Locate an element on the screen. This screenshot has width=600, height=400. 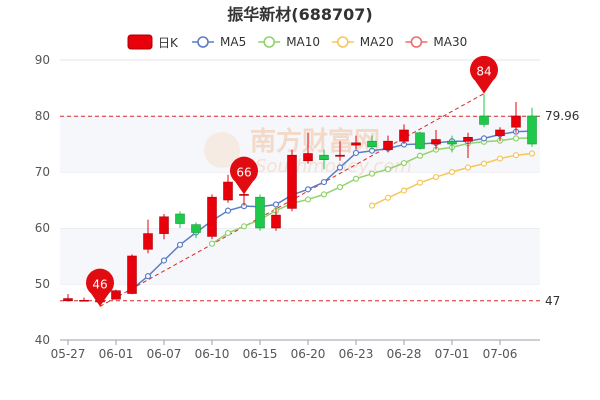
mid-pin: 66 is located at coordinates (244, 175).